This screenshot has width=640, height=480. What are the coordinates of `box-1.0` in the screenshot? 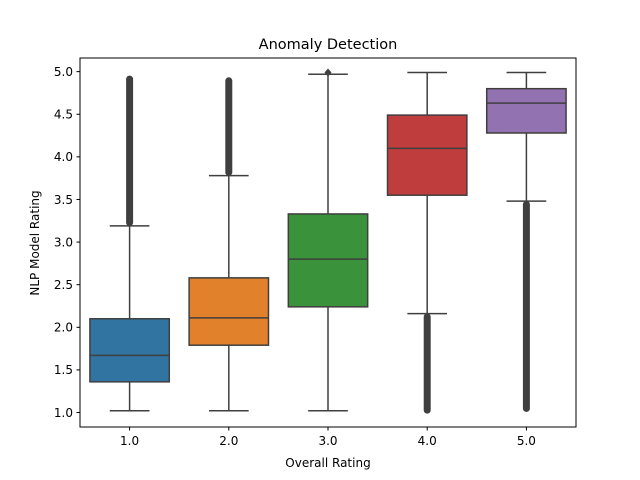 It's located at (130, 350).